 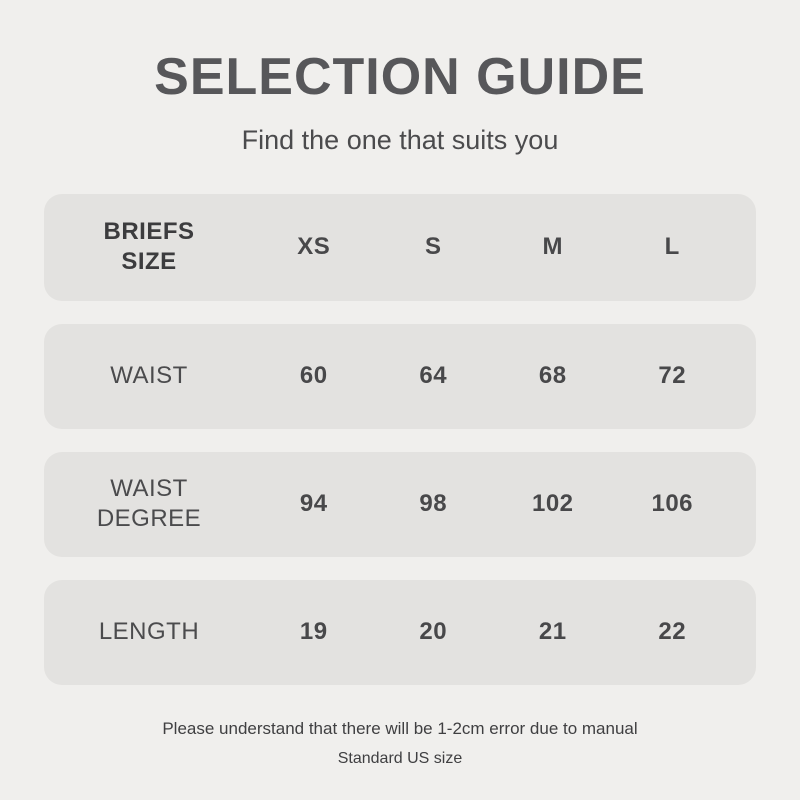 I want to click on footer-standard-size-note: Standard US size, so click(x=400, y=758).